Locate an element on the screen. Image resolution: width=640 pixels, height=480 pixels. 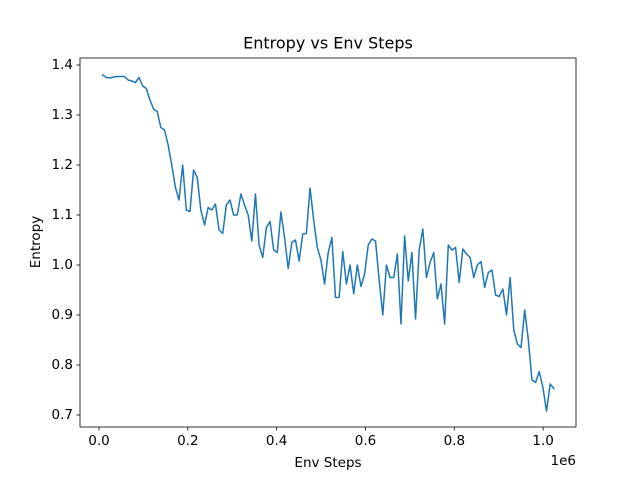
y-tick-label: 1.1 is located at coordinates (62, 215).